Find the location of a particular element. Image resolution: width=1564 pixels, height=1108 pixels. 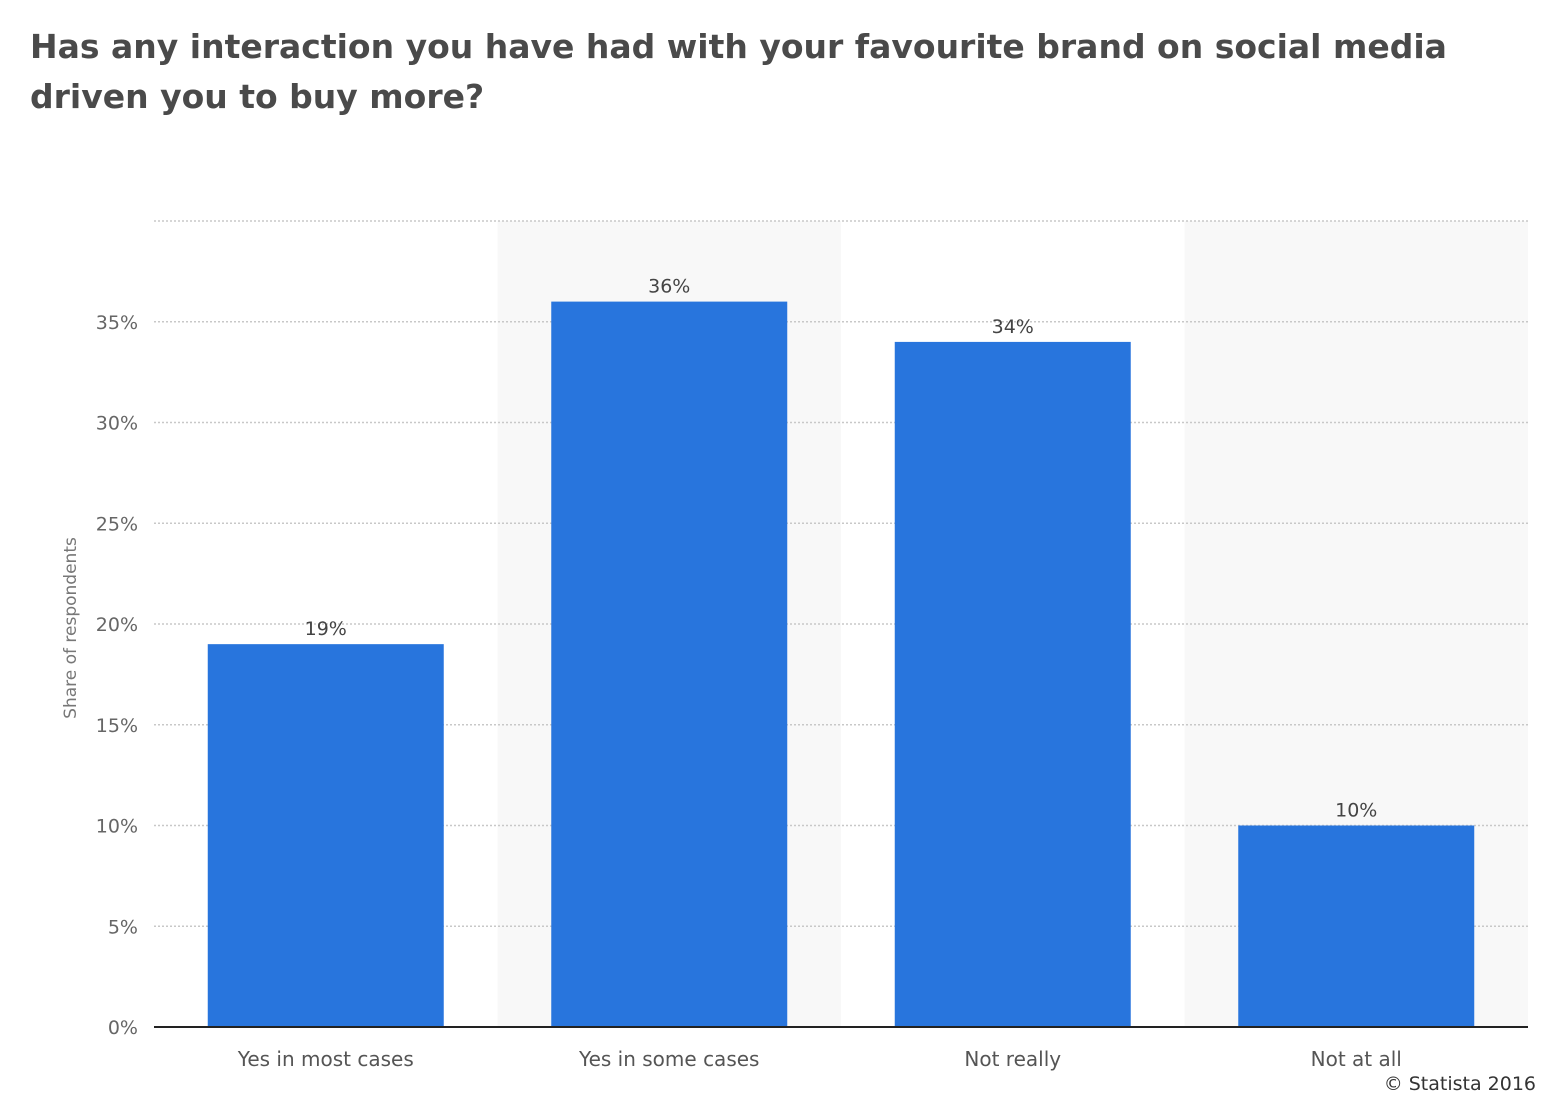

y-tick-label: 0% is located at coordinates (123, 1028).